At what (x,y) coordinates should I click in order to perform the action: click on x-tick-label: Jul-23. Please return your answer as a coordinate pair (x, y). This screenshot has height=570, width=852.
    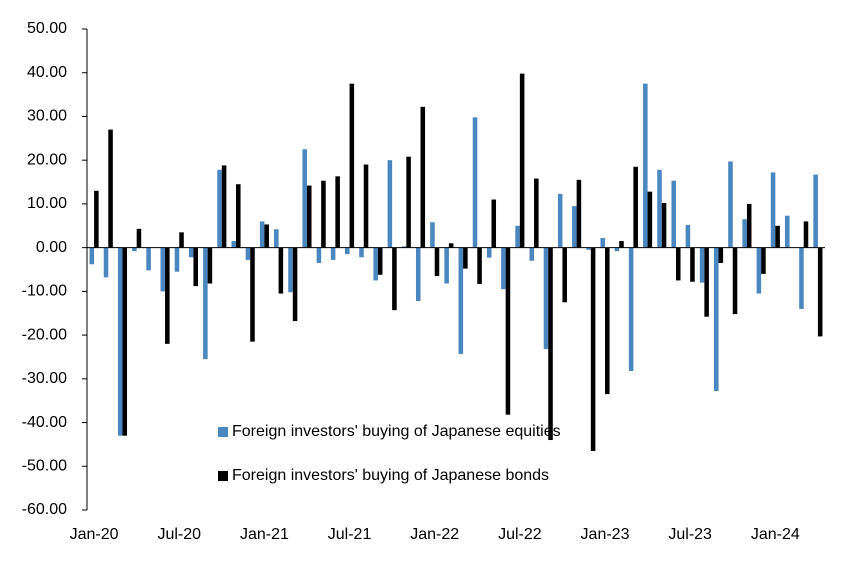
    Looking at the image, I should click on (690, 534).